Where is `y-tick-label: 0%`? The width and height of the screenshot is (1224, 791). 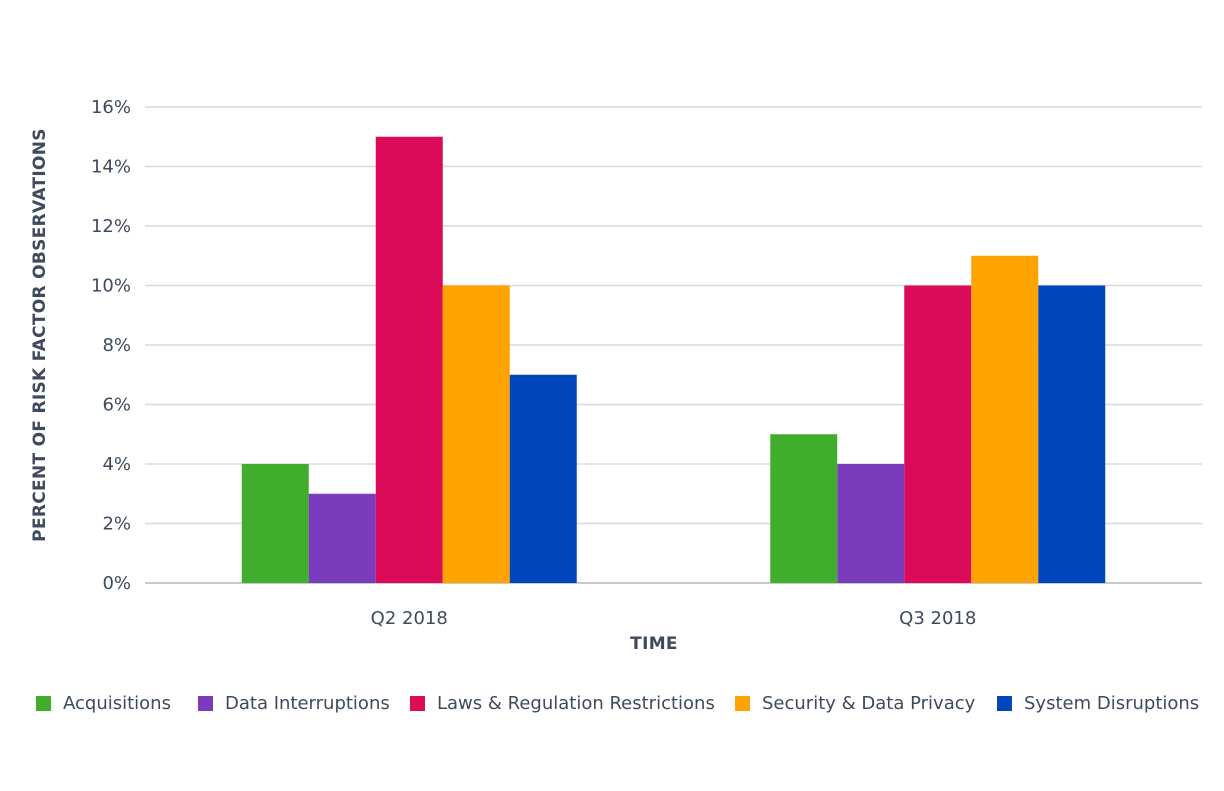 y-tick-label: 0% is located at coordinates (116, 583).